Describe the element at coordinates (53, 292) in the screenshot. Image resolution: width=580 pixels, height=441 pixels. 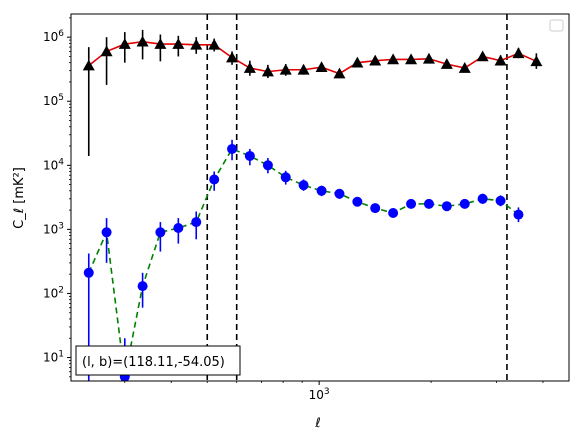
I see `y-tick-label: 102` at that location.